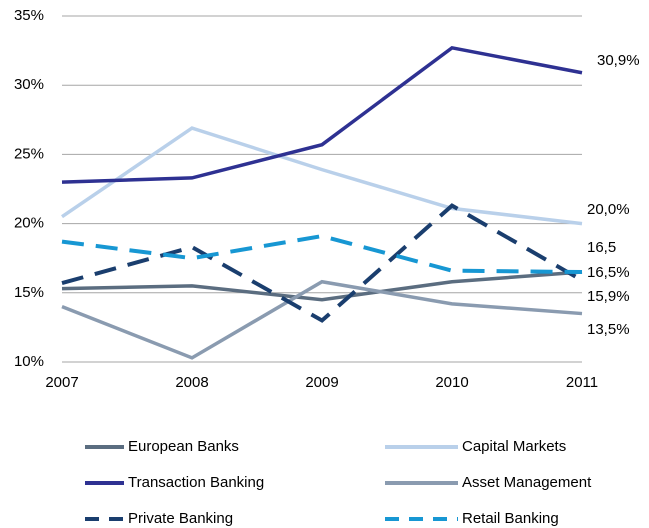  I want to click on legend-label: Private Banking, so click(180, 518).